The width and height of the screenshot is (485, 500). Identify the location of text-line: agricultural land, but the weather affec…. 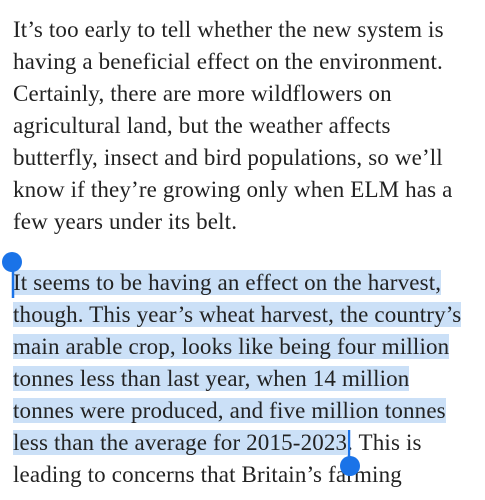
(202, 126).